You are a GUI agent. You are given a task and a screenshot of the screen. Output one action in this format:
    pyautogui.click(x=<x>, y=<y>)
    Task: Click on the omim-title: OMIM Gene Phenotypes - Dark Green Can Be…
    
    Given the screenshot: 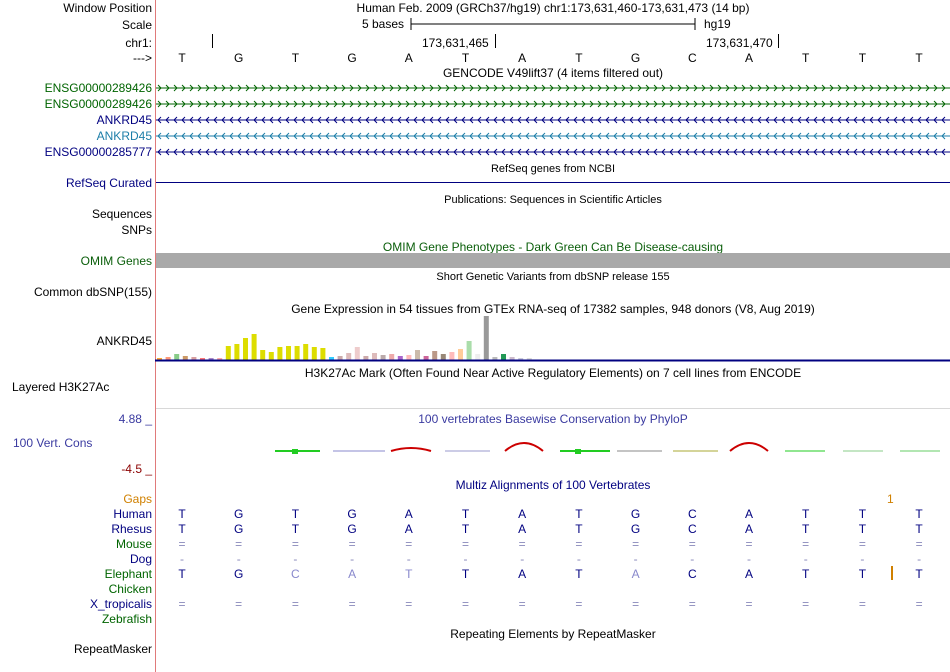 What is the action you would take?
    pyautogui.click(x=553, y=247)
    